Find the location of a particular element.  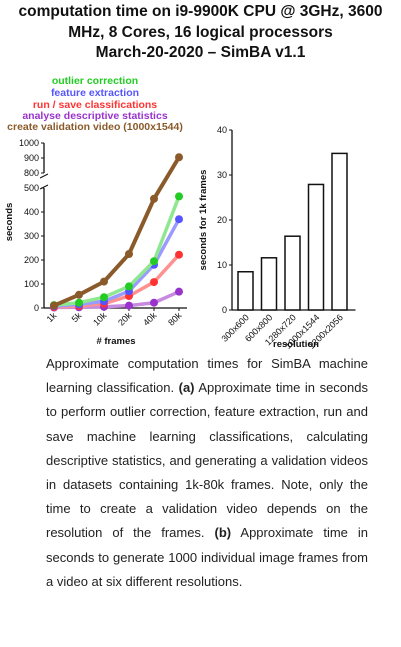

line-y-tick-label: 500 is located at coordinates (31, 188).